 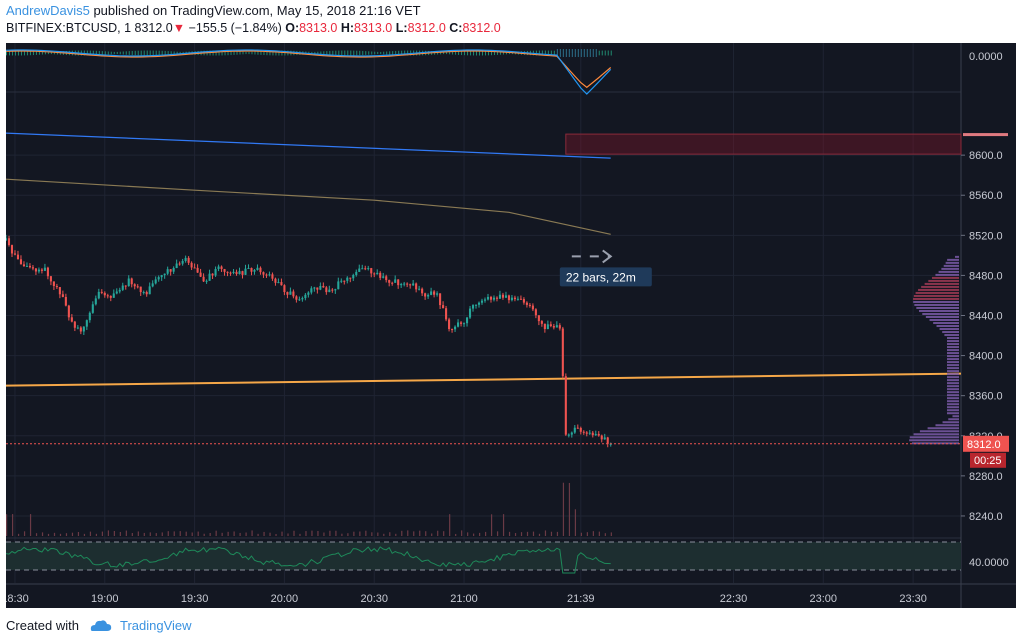 I want to click on rsi-axis-label: 40.0000, so click(x=989, y=563).